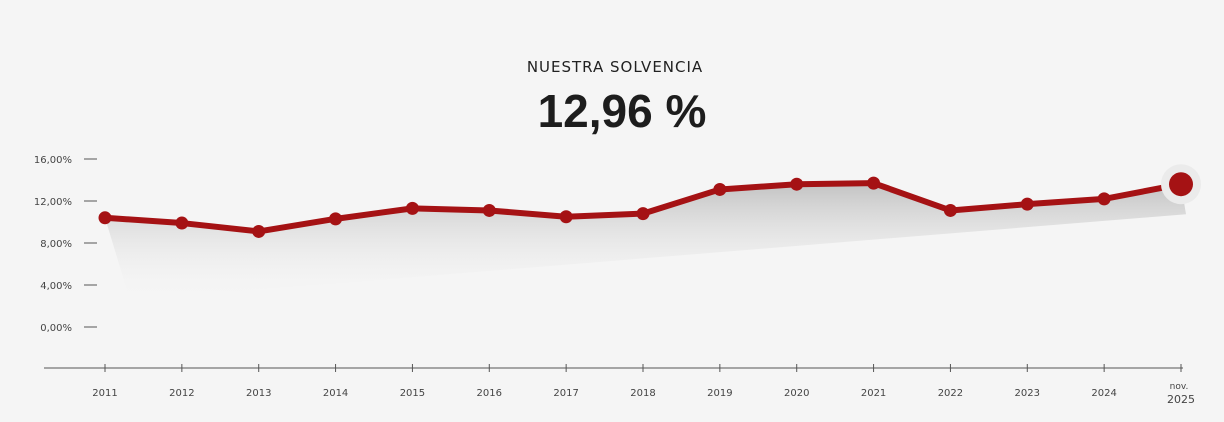 The height and width of the screenshot is (422, 1224). What do you see at coordinates (642, 393) in the screenshot?
I see `x-tick-label: 2018` at bounding box center [642, 393].